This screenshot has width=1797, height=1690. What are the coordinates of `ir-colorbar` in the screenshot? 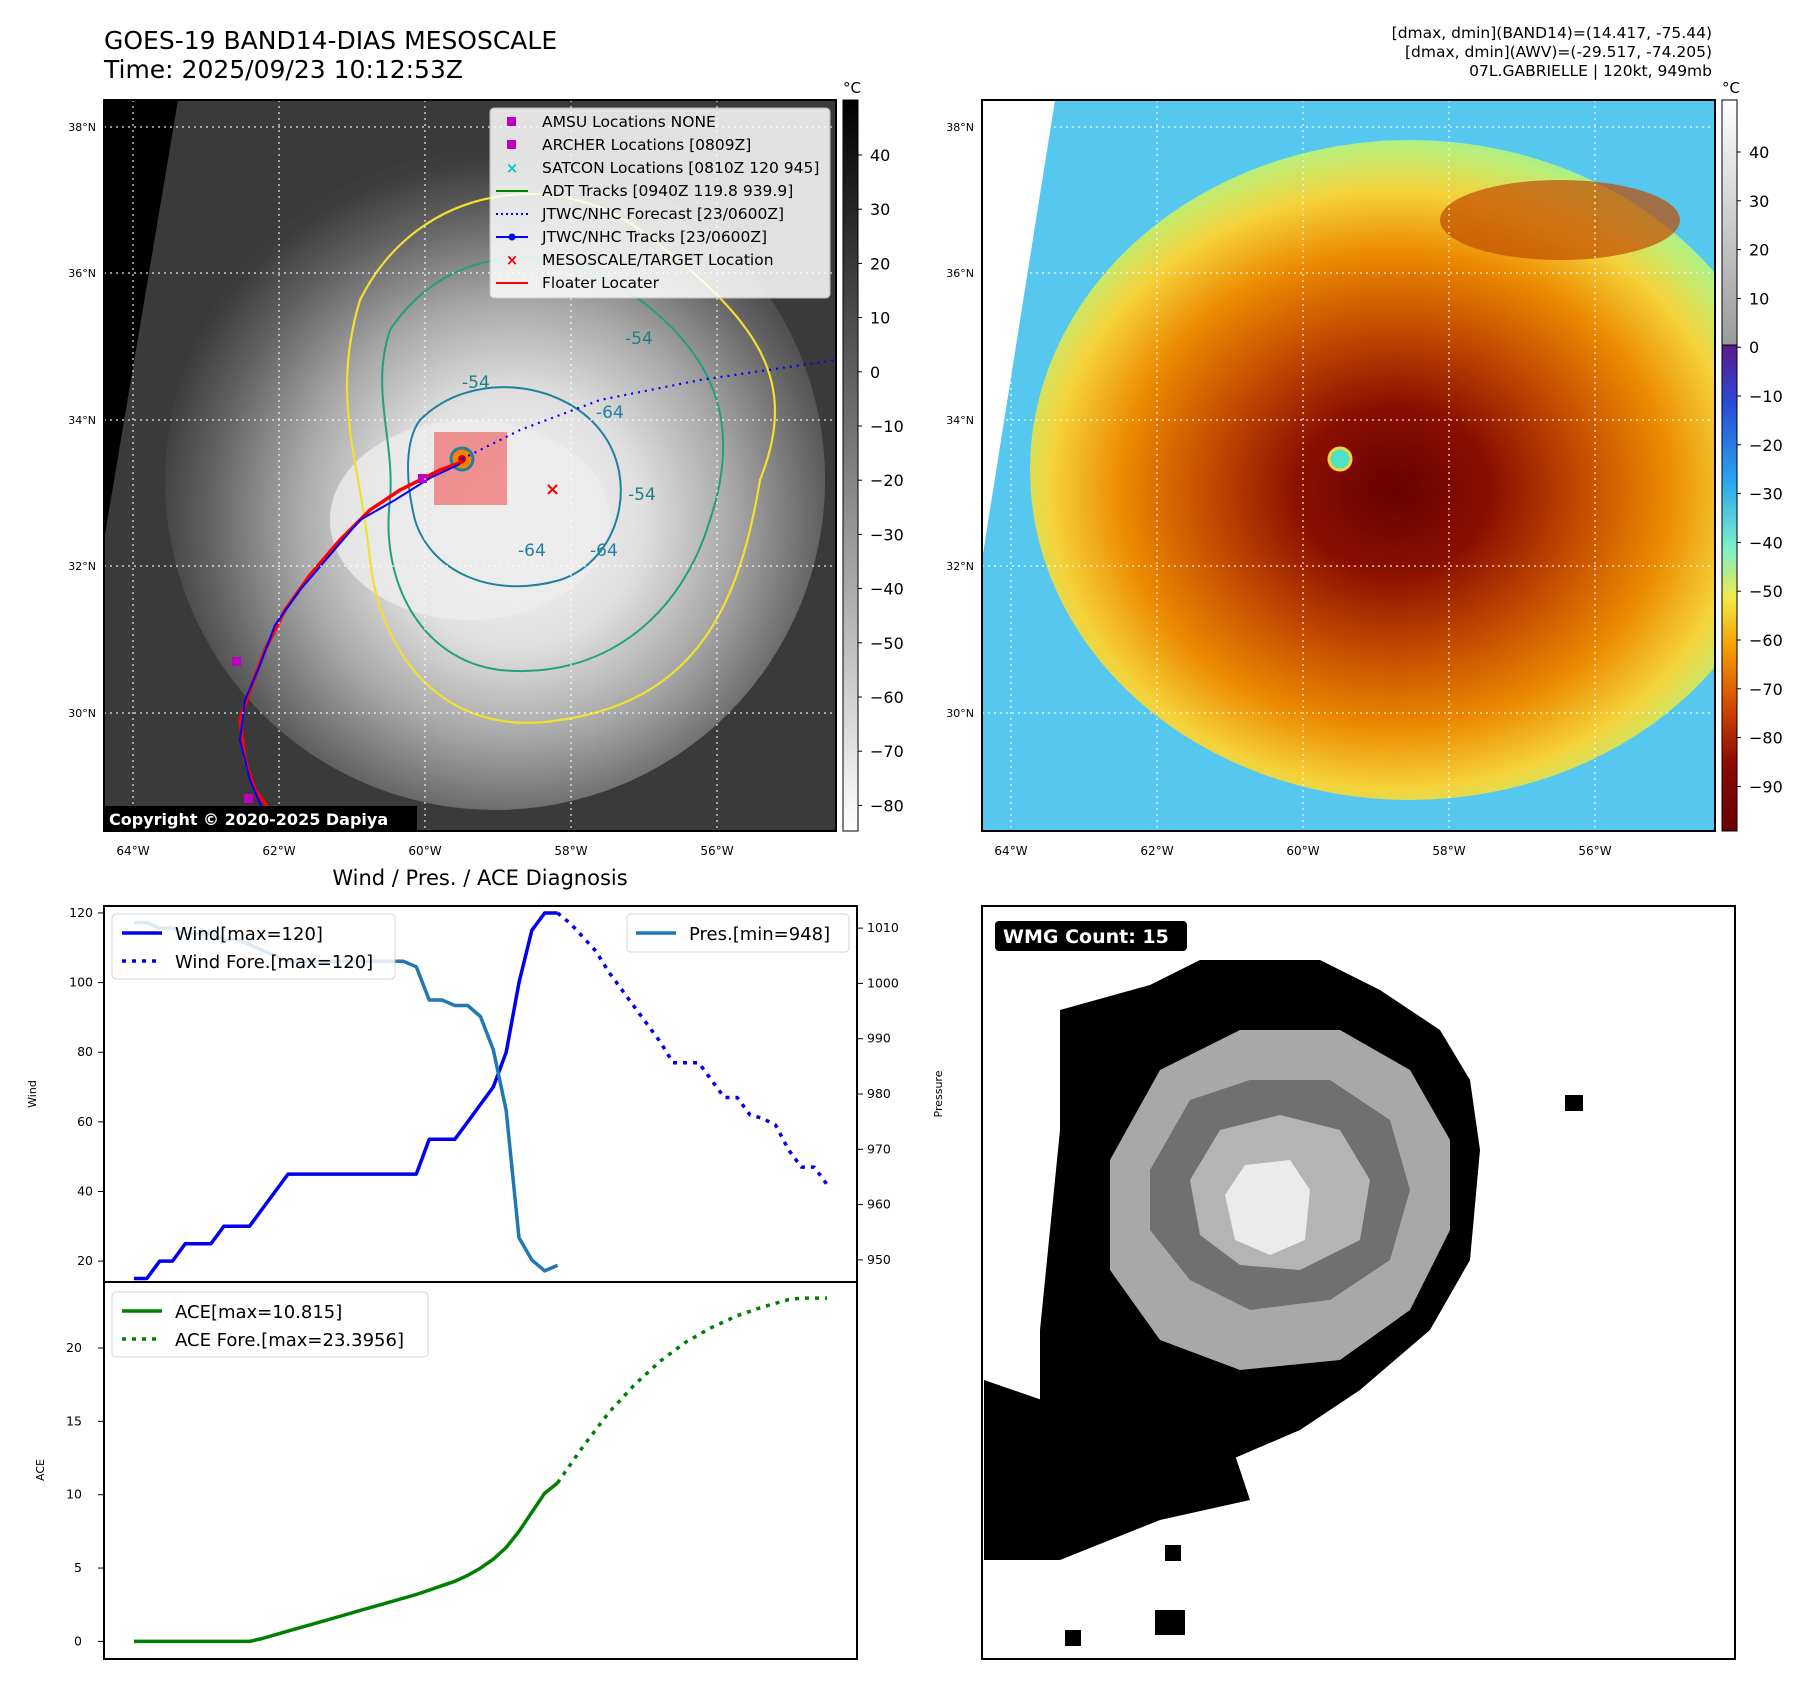 It's located at (850, 465).